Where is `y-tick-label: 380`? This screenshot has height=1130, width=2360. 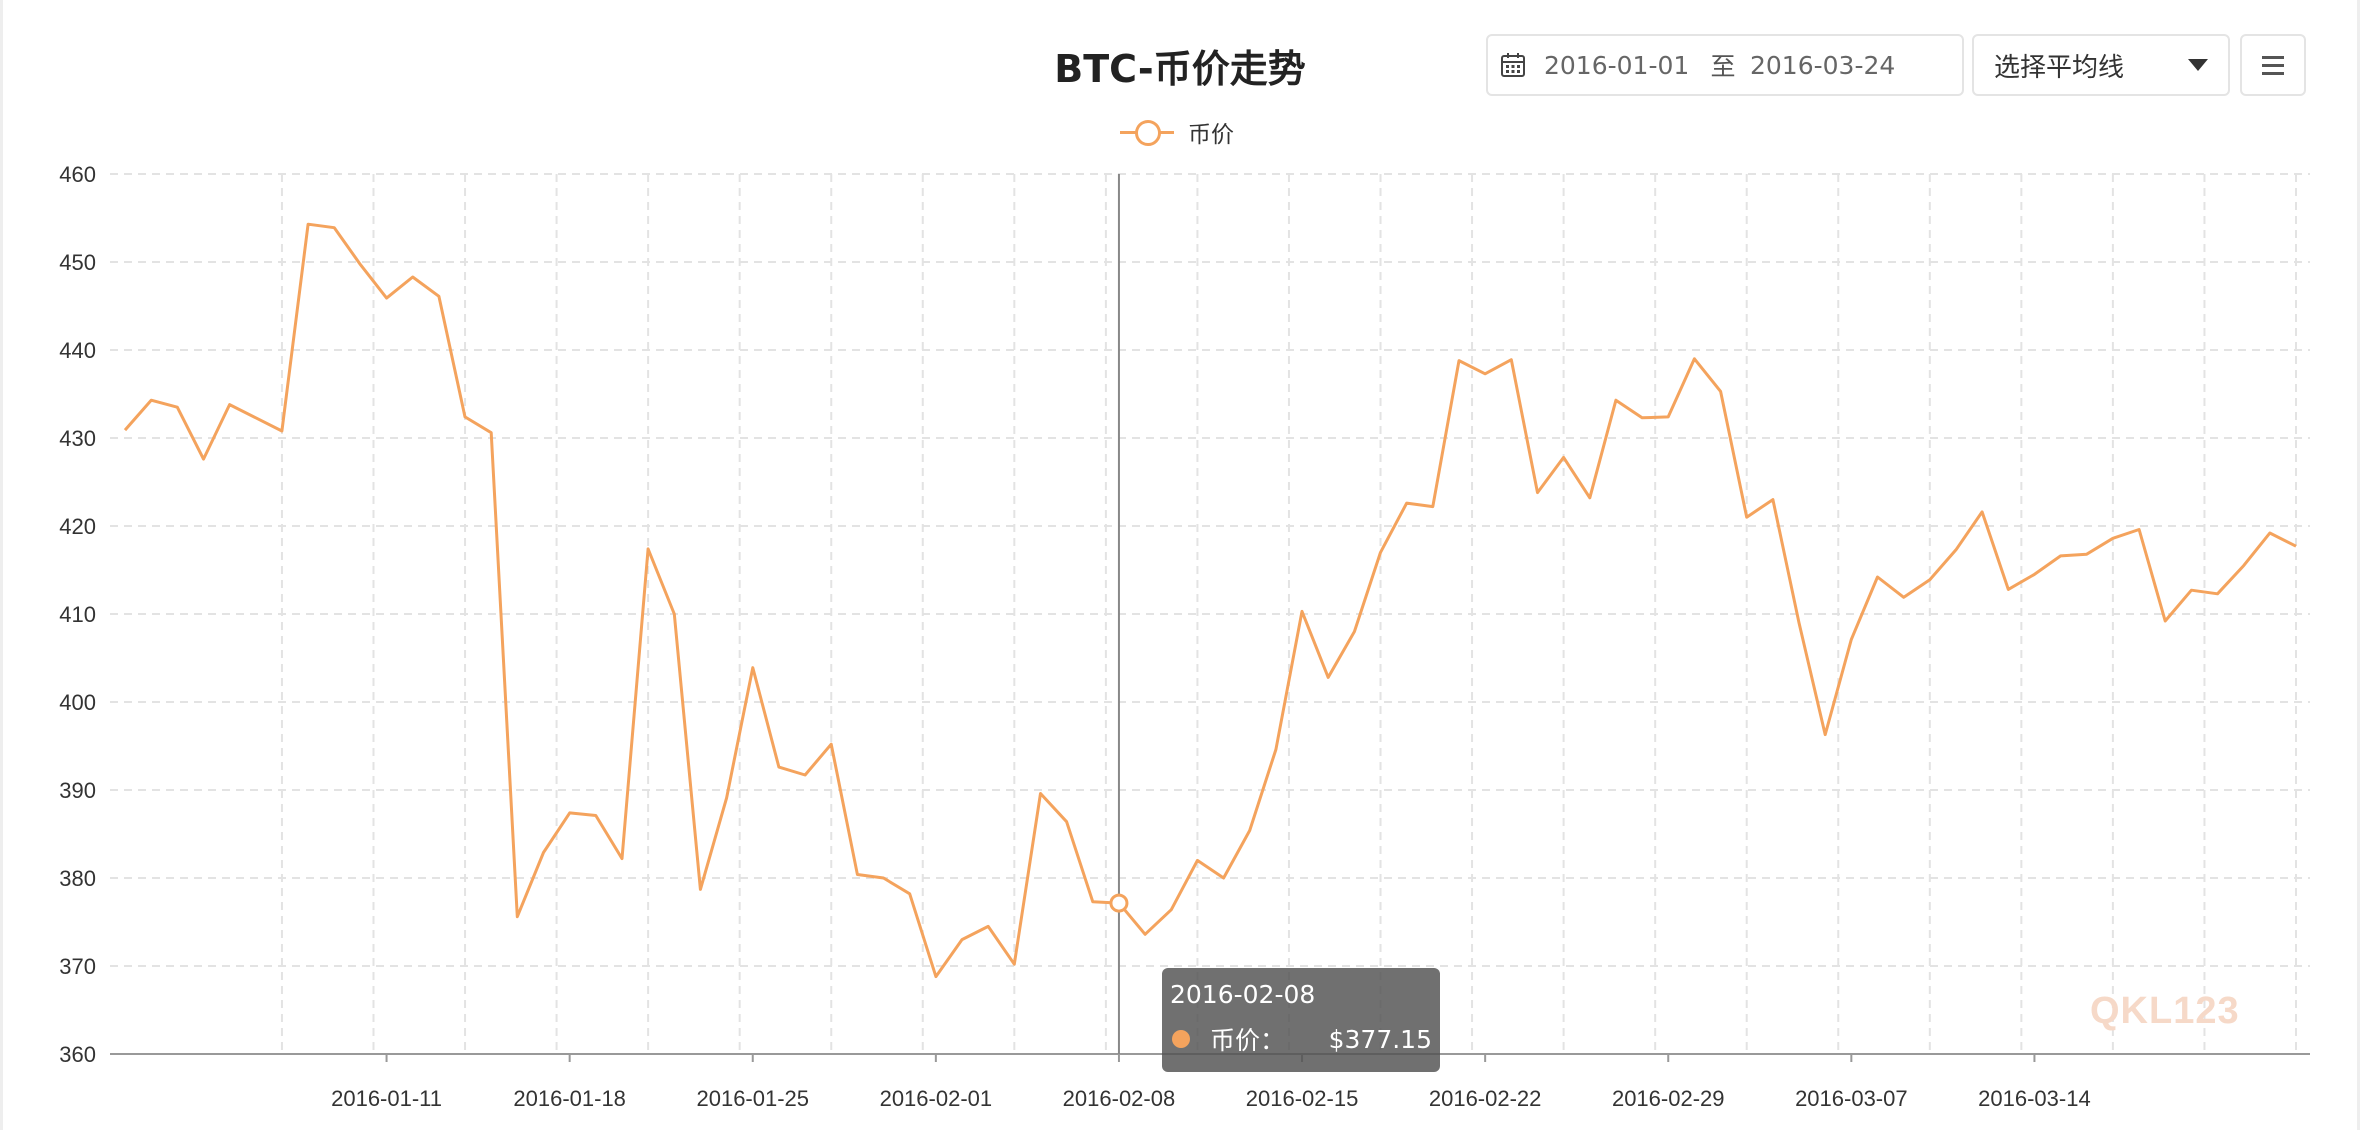
y-tick-label: 380 is located at coordinates (77, 878).